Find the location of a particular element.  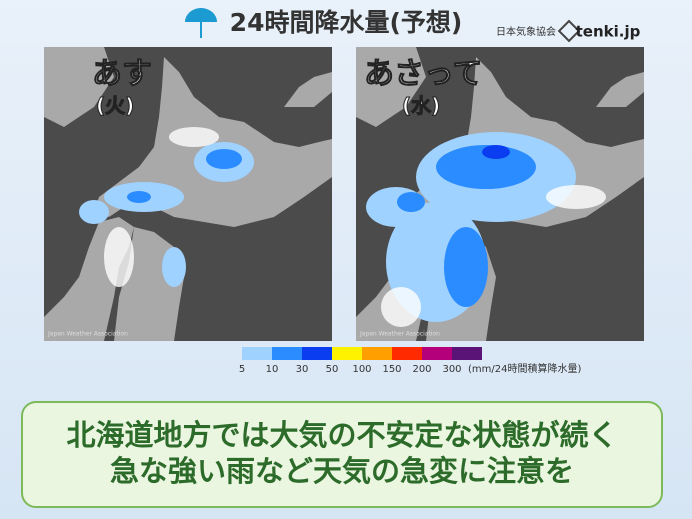

day-label: あす is located at coordinates (122, 74).